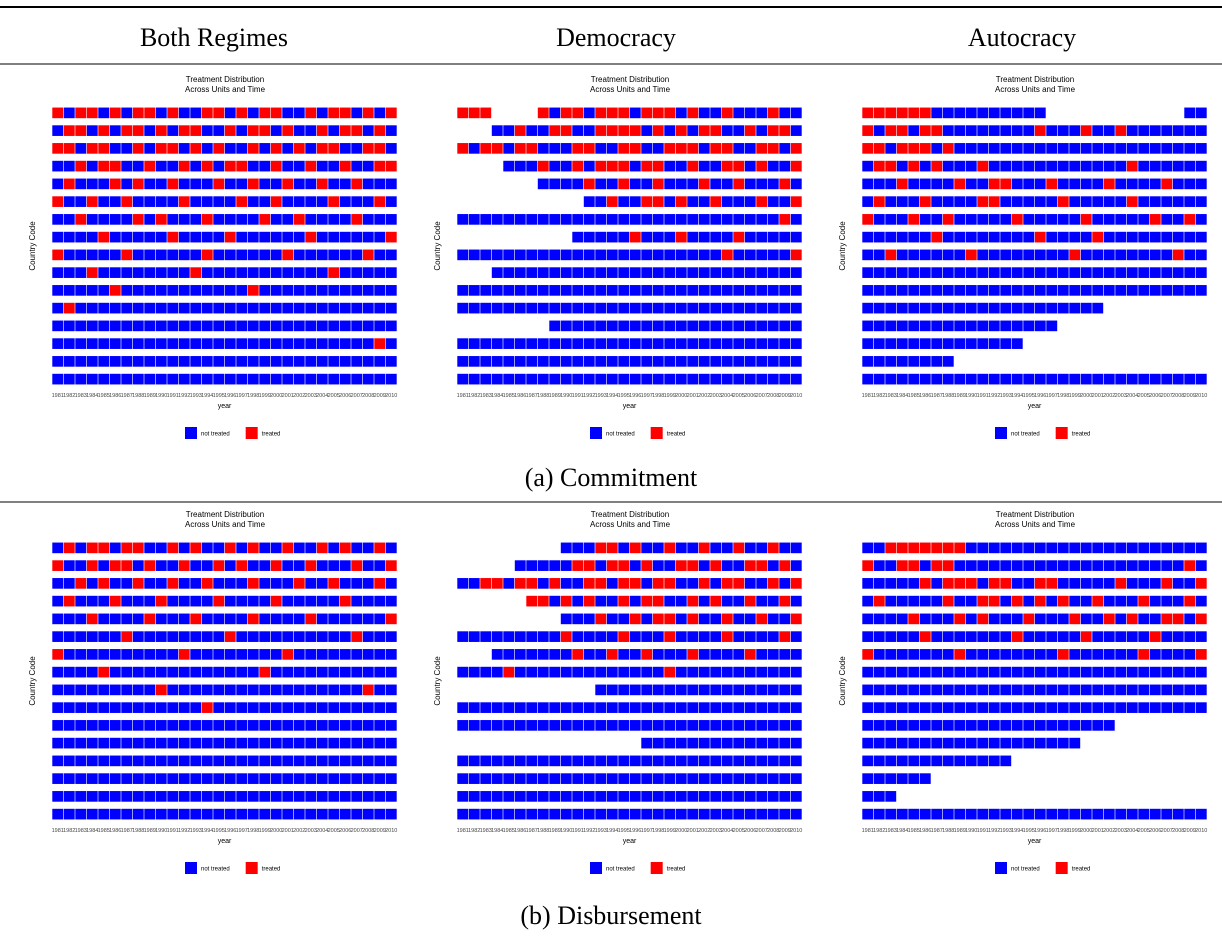  I want to click on x-tick-label: 1999, so click(265, 831).